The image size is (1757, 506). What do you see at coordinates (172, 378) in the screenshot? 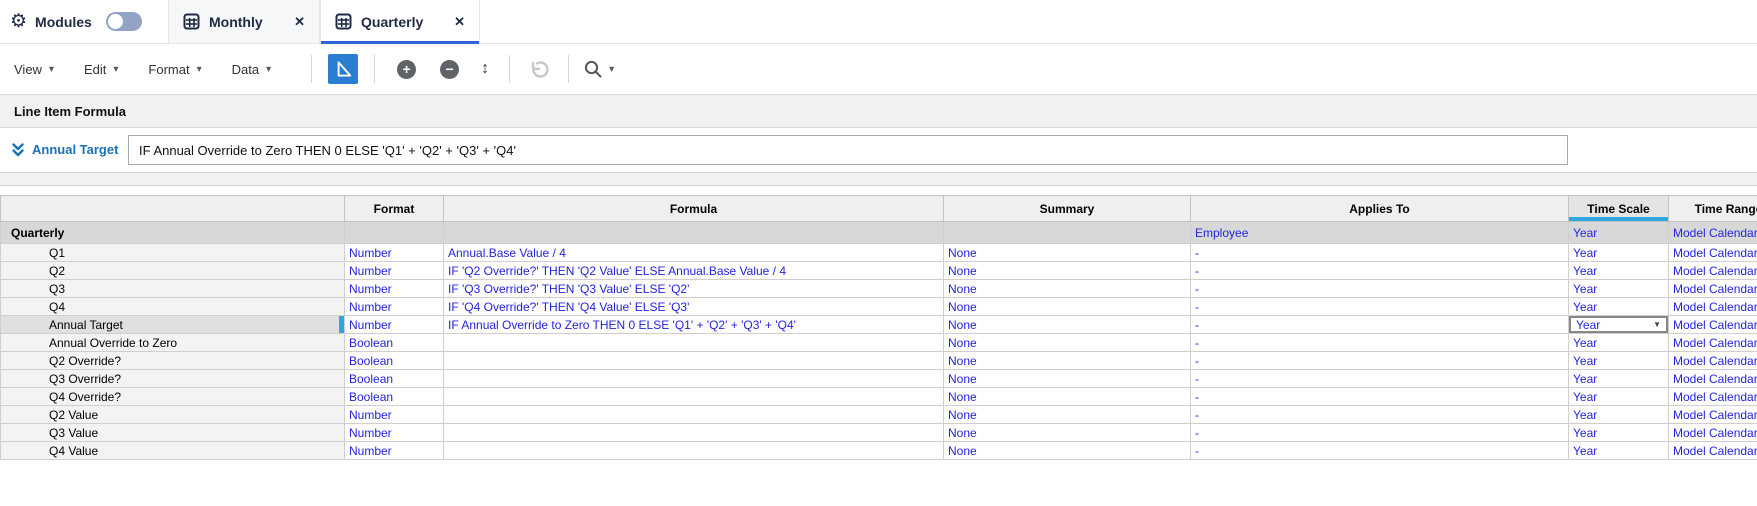
I see `row-label: Q3 Override?` at bounding box center [172, 378].